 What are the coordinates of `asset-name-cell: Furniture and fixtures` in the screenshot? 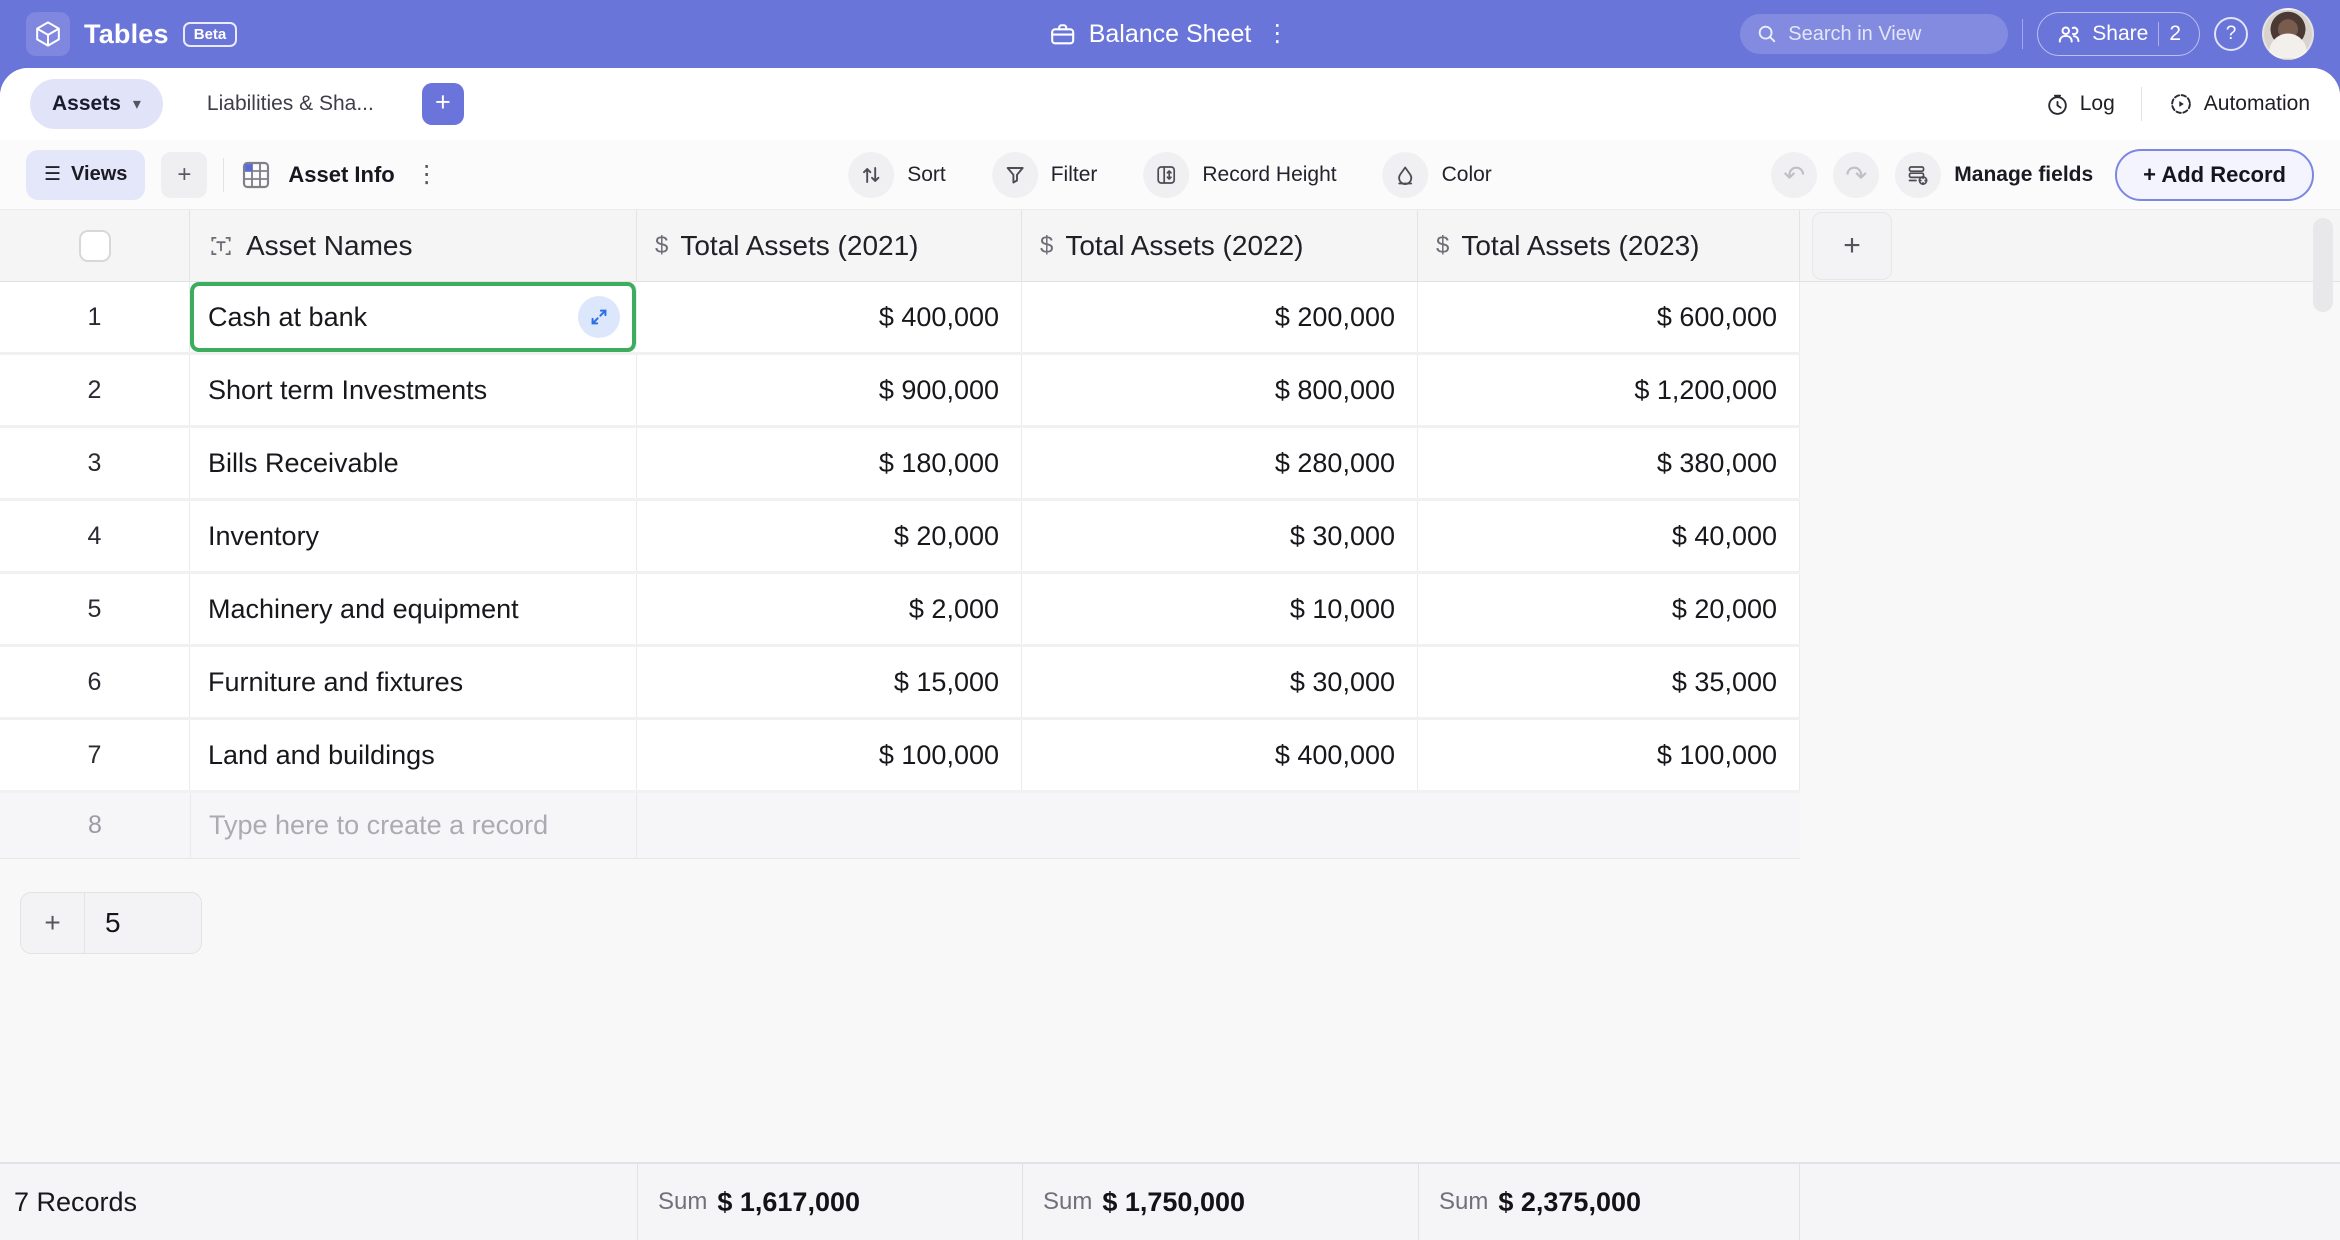 It's located at (413, 682).